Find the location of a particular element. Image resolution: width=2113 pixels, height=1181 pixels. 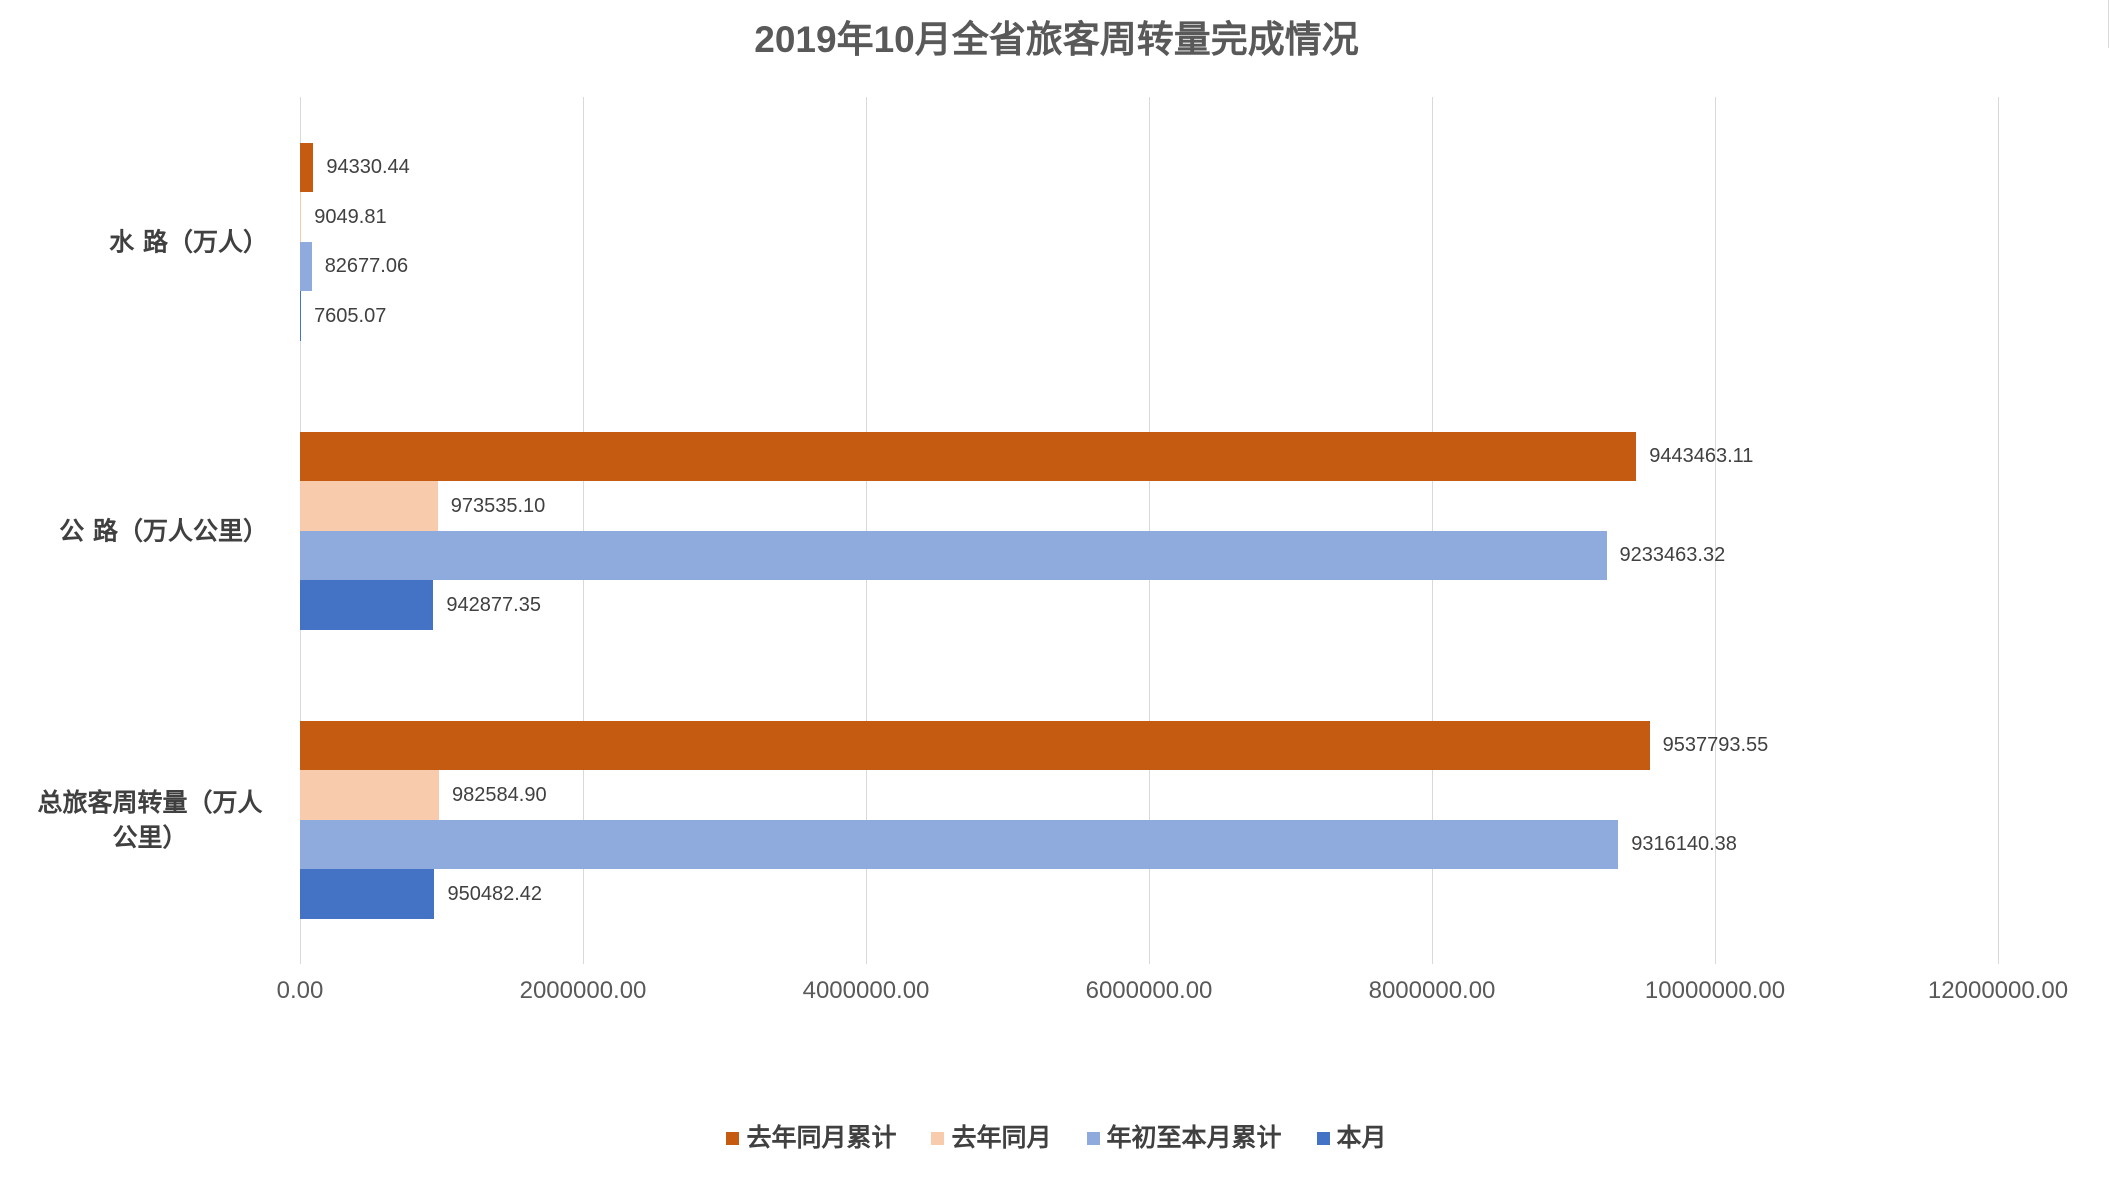

data-label: 7605.07 is located at coordinates (350, 315).